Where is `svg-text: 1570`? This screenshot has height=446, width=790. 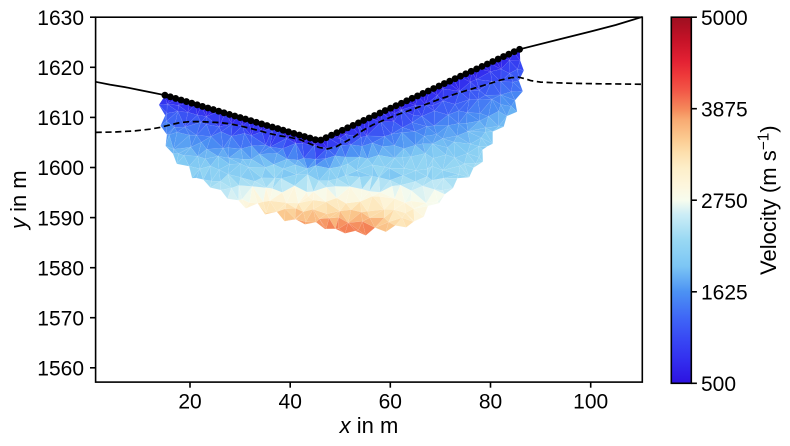
svg-text: 1570 is located at coordinates (60, 318).